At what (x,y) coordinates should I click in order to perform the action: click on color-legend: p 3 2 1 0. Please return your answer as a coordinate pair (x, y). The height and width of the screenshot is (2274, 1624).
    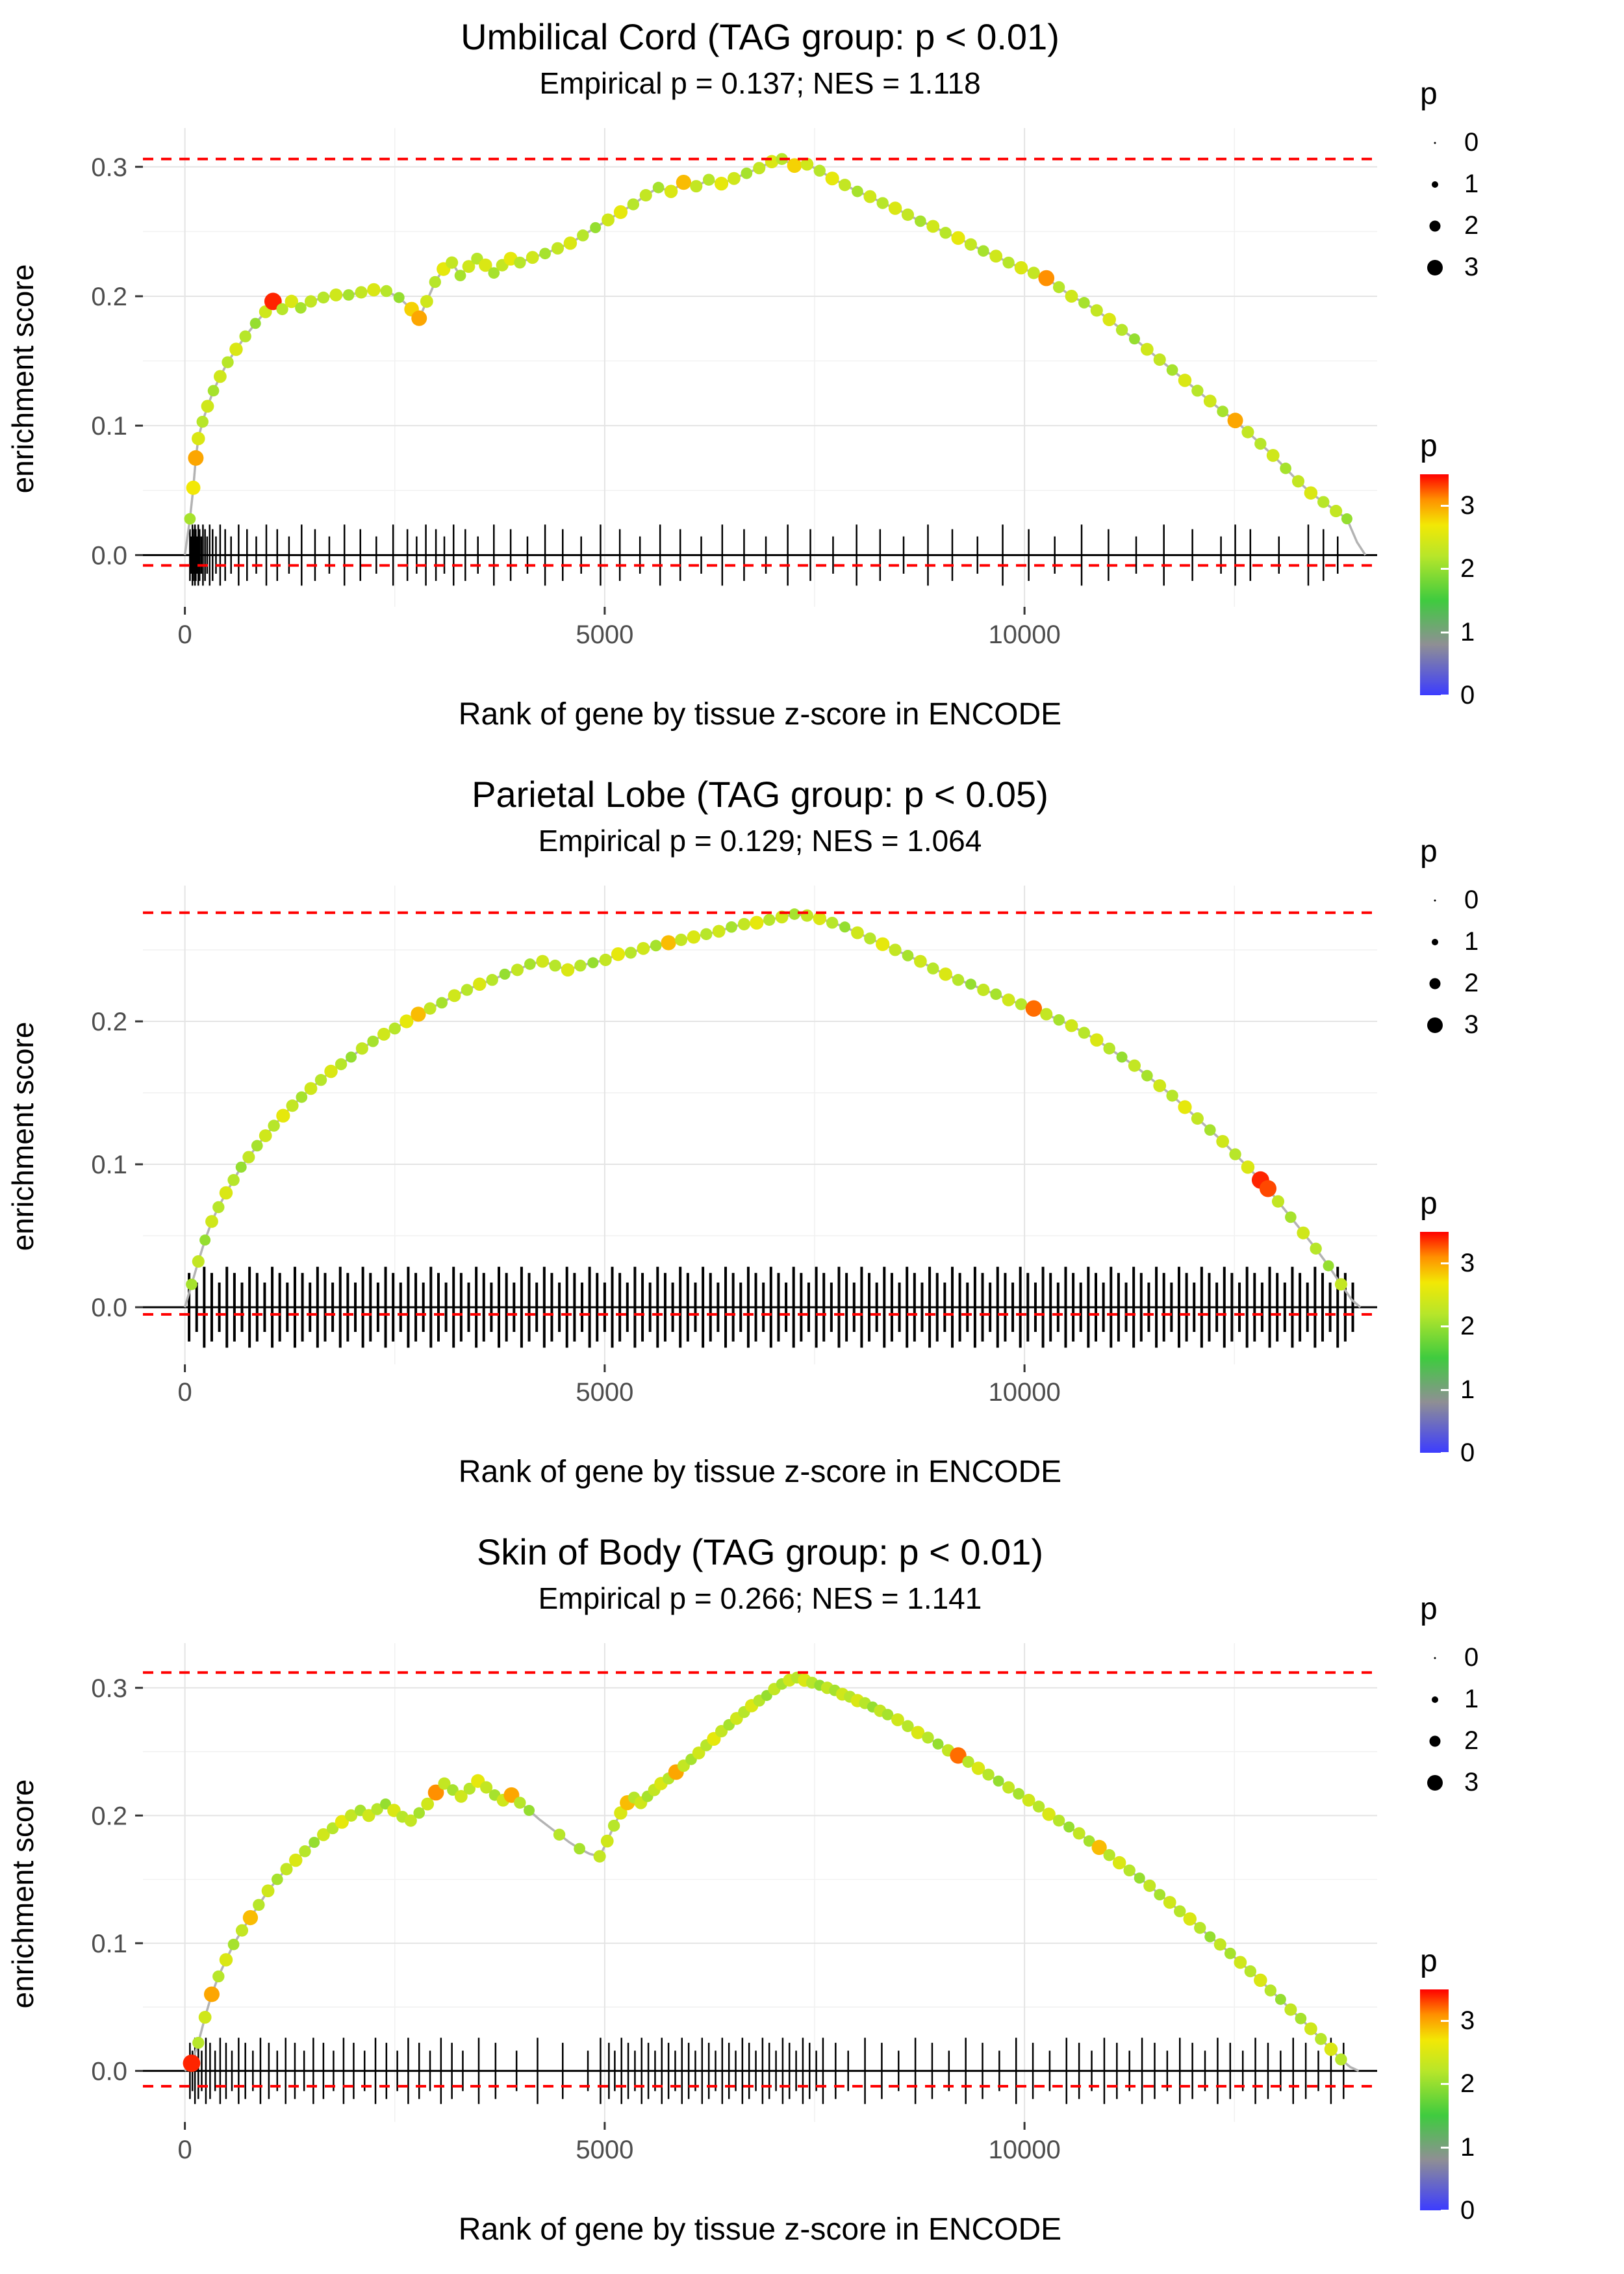
    Looking at the image, I should click on (1522, 2083).